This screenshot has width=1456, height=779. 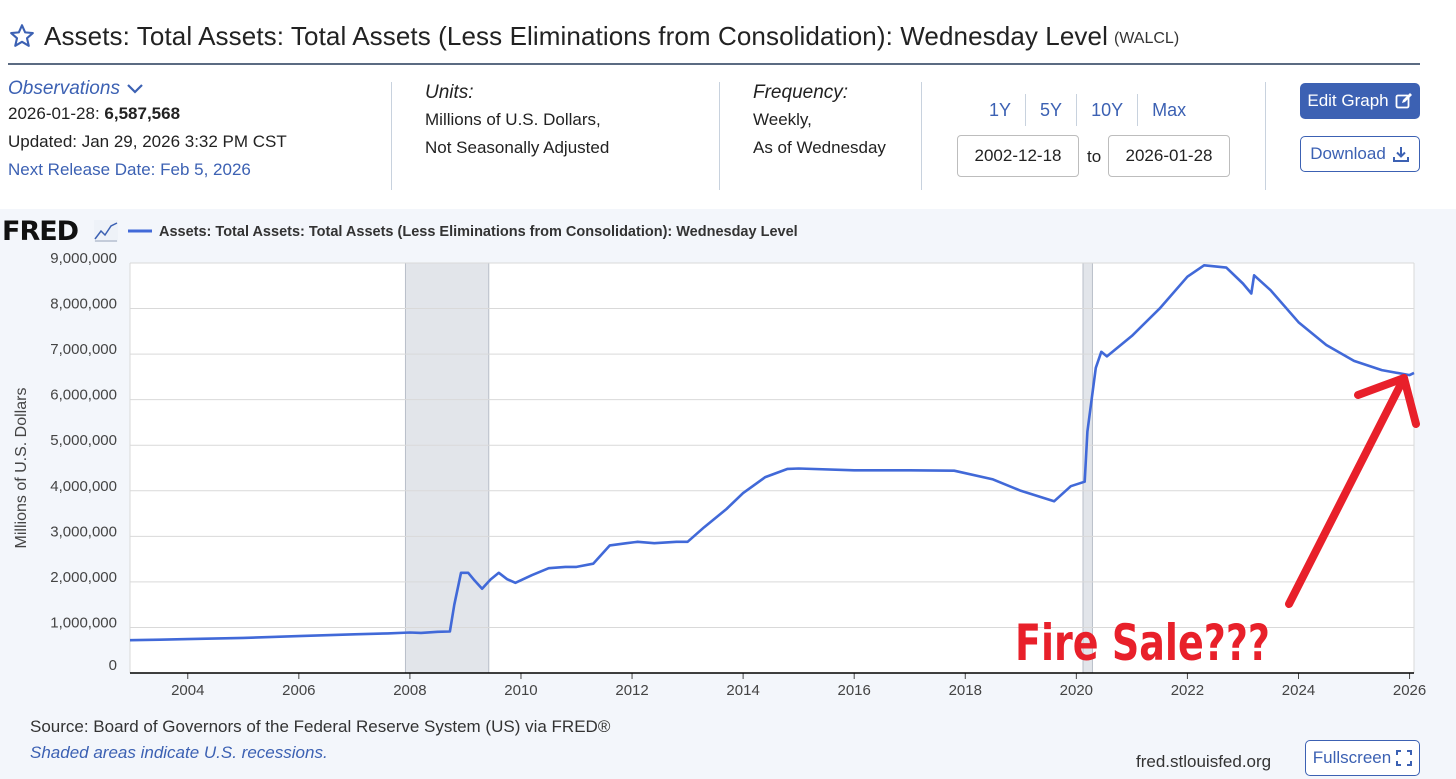 I want to click on start-date-input: 2002-12-18, so click(x=1018, y=156).